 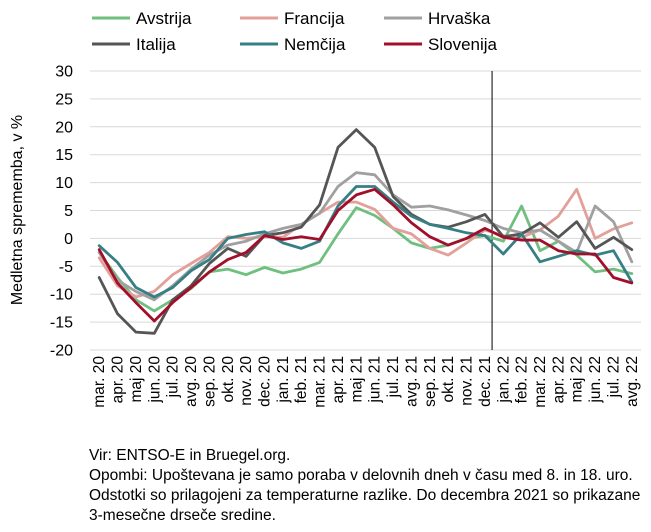 What do you see at coordinates (61, 212) in the screenshot?
I see `y-axis-ticks: -20 -15 -10 -5 0 5 10 15 20 25 30` at bounding box center [61, 212].